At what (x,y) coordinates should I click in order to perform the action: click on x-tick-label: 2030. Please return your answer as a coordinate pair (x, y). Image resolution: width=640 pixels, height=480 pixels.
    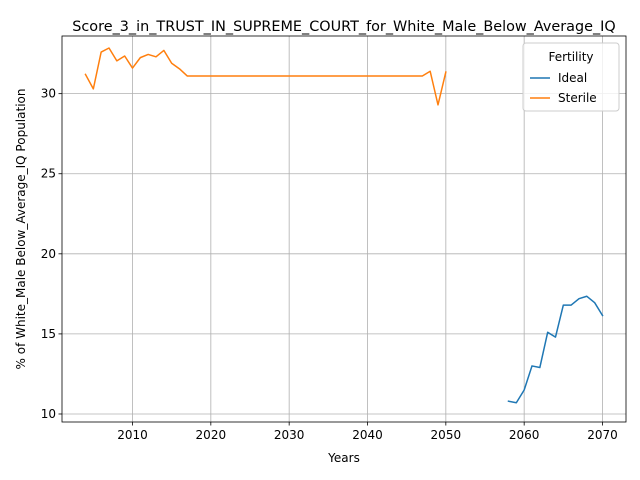
    Looking at the image, I should click on (289, 435).